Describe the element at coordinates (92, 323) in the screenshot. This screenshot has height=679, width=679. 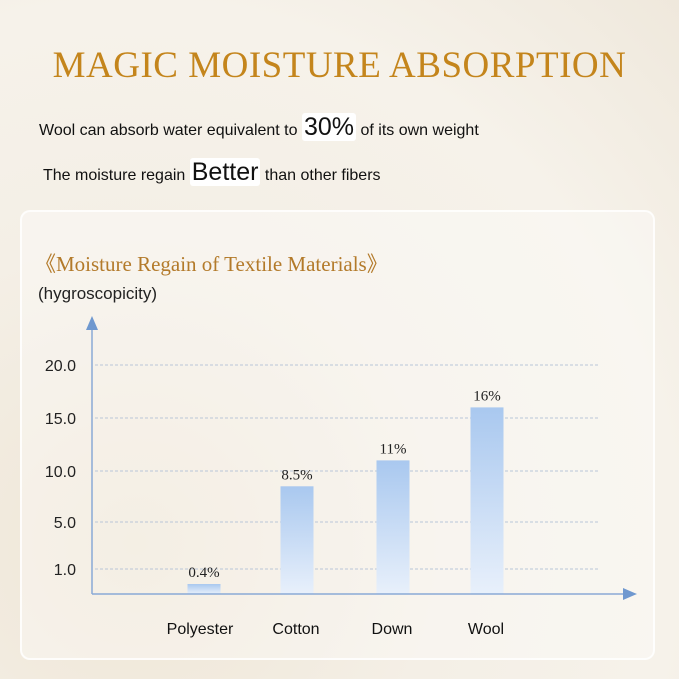
I see `y-axis-arrow-icon` at that location.